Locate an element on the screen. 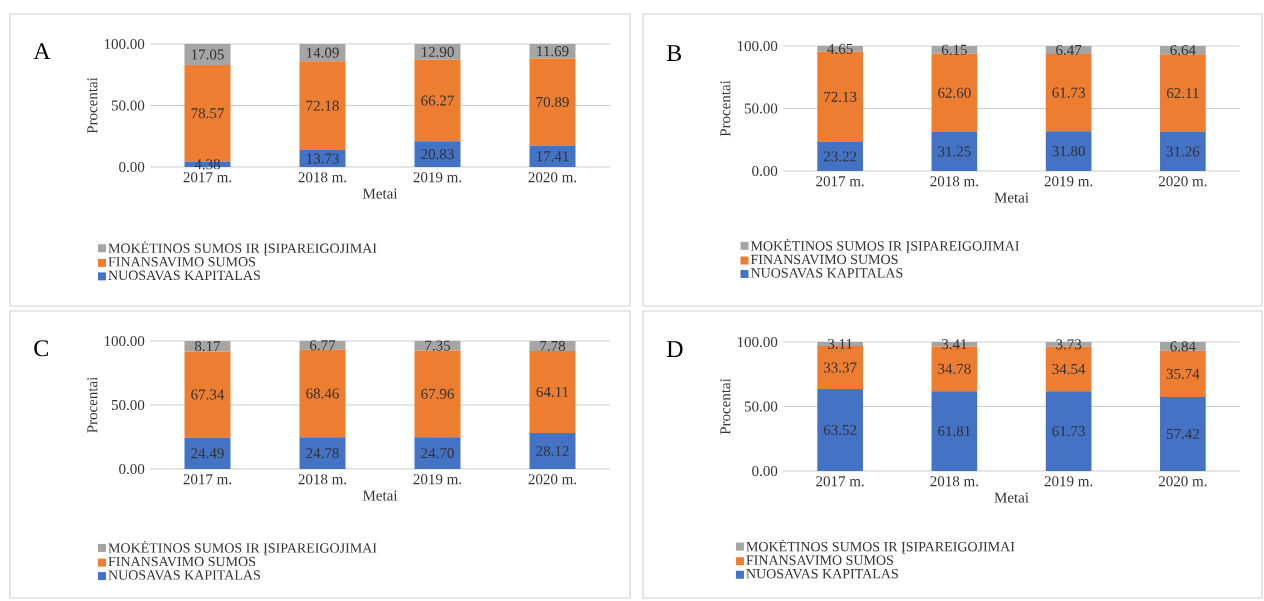  data-label: 17.05 is located at coordinates (207, 54).